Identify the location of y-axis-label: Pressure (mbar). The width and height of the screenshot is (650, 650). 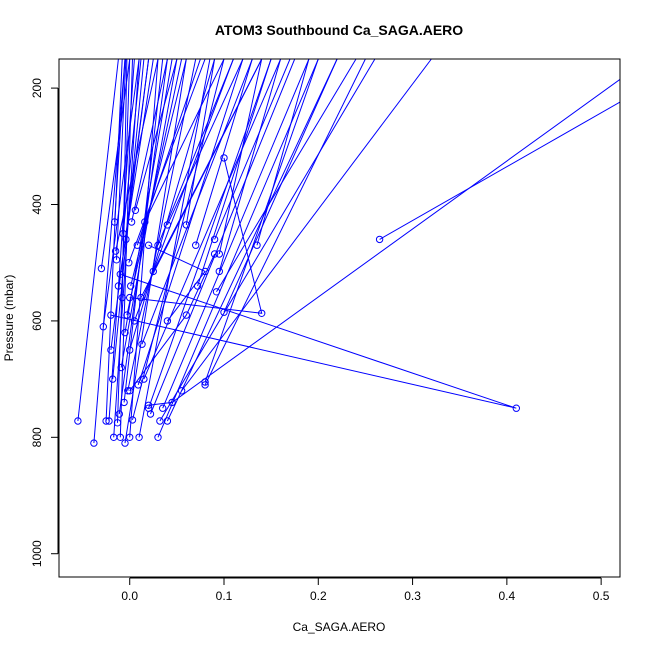
(9, 318).